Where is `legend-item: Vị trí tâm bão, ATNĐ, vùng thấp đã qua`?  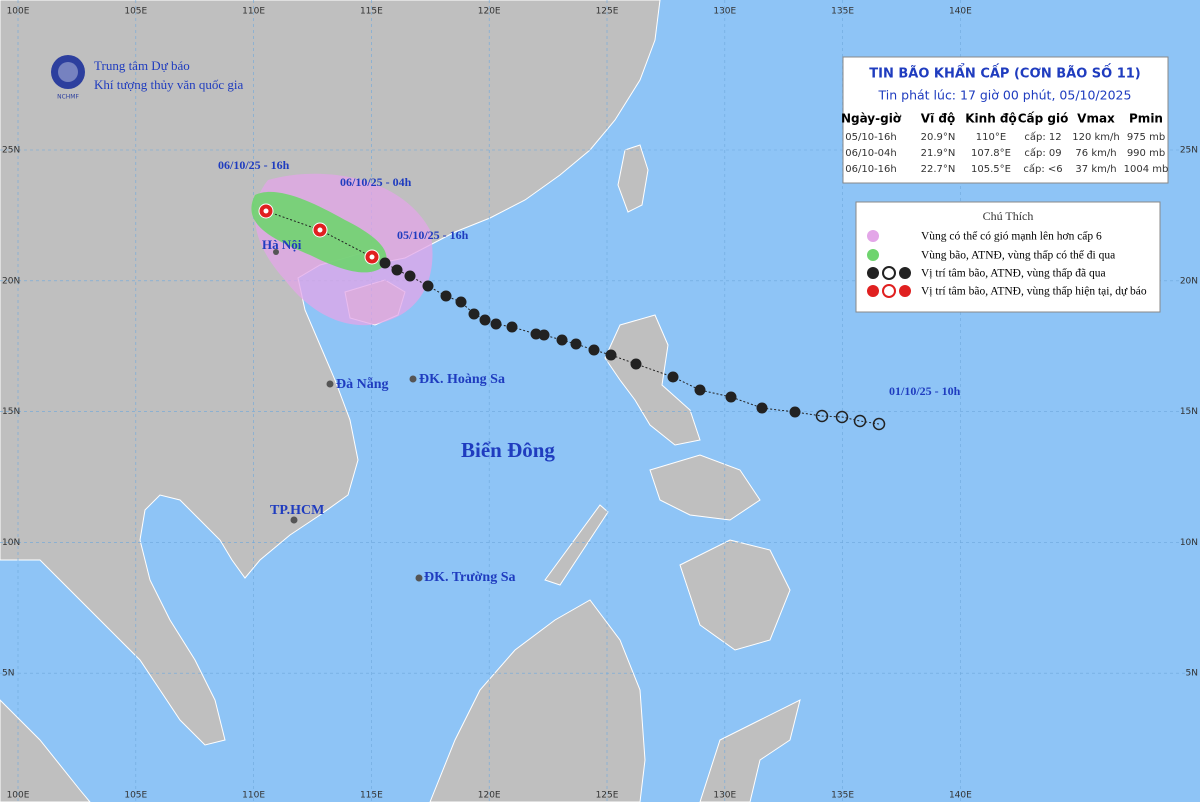
legend-item: Vị trí tâm bão, ATNĐ, vùng thấp đã qua is located at coordinates (1013, 273).